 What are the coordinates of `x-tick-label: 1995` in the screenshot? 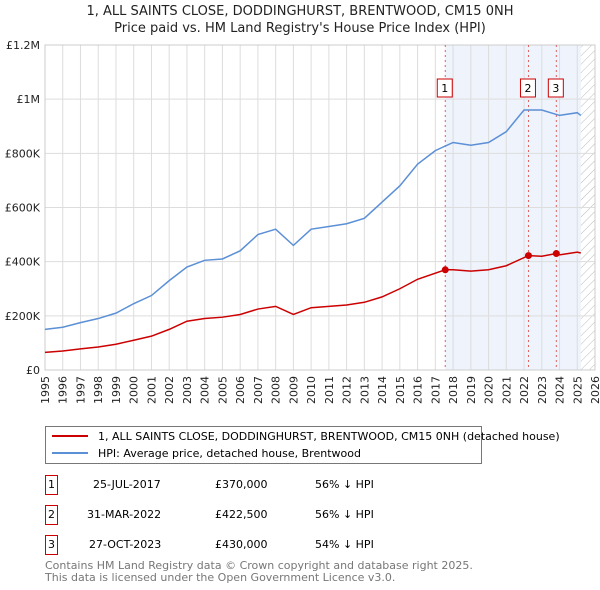 It's located at (45, 390).